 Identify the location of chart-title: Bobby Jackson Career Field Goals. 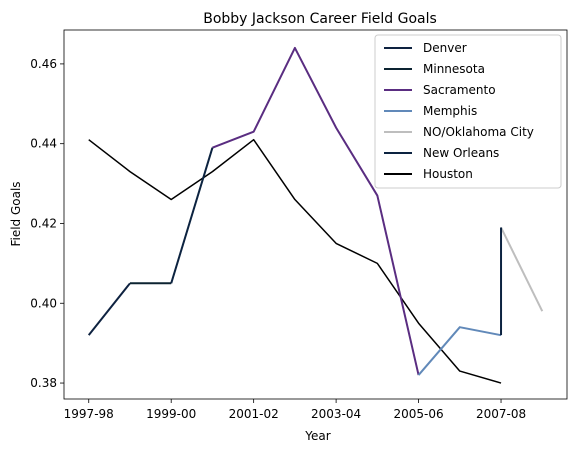
(320, 19).